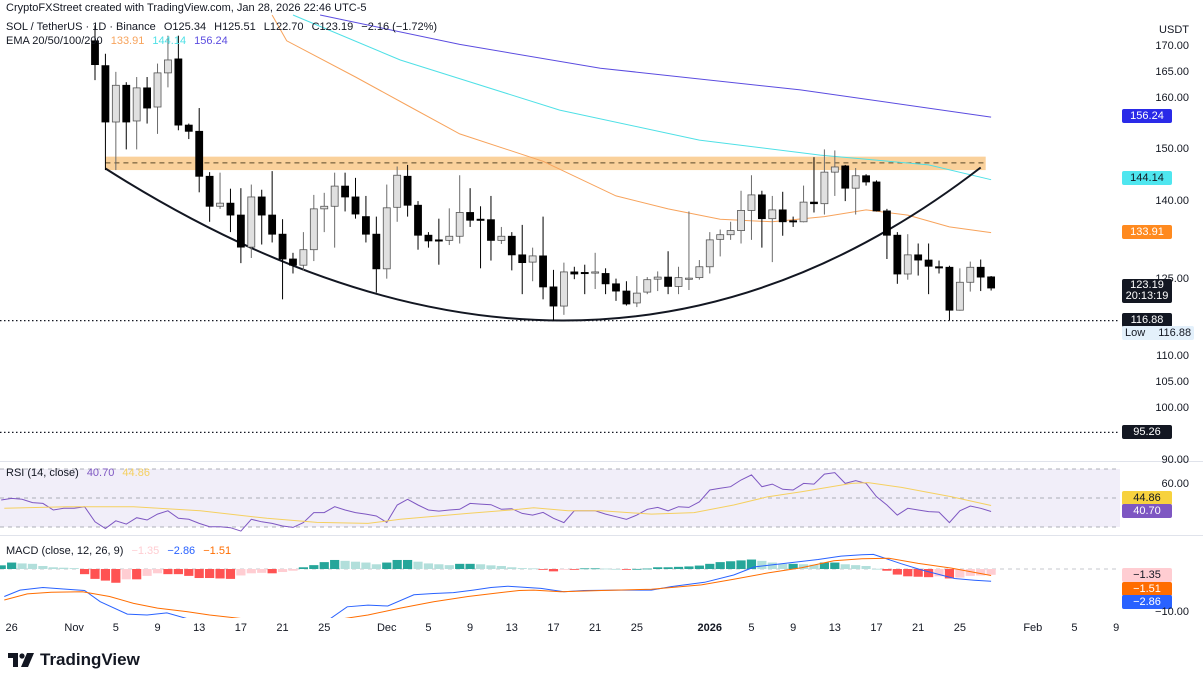  Describe the element at coordinates (74, 660) in the screenshot. I see `tradingview-logo: TradingView` at that location.